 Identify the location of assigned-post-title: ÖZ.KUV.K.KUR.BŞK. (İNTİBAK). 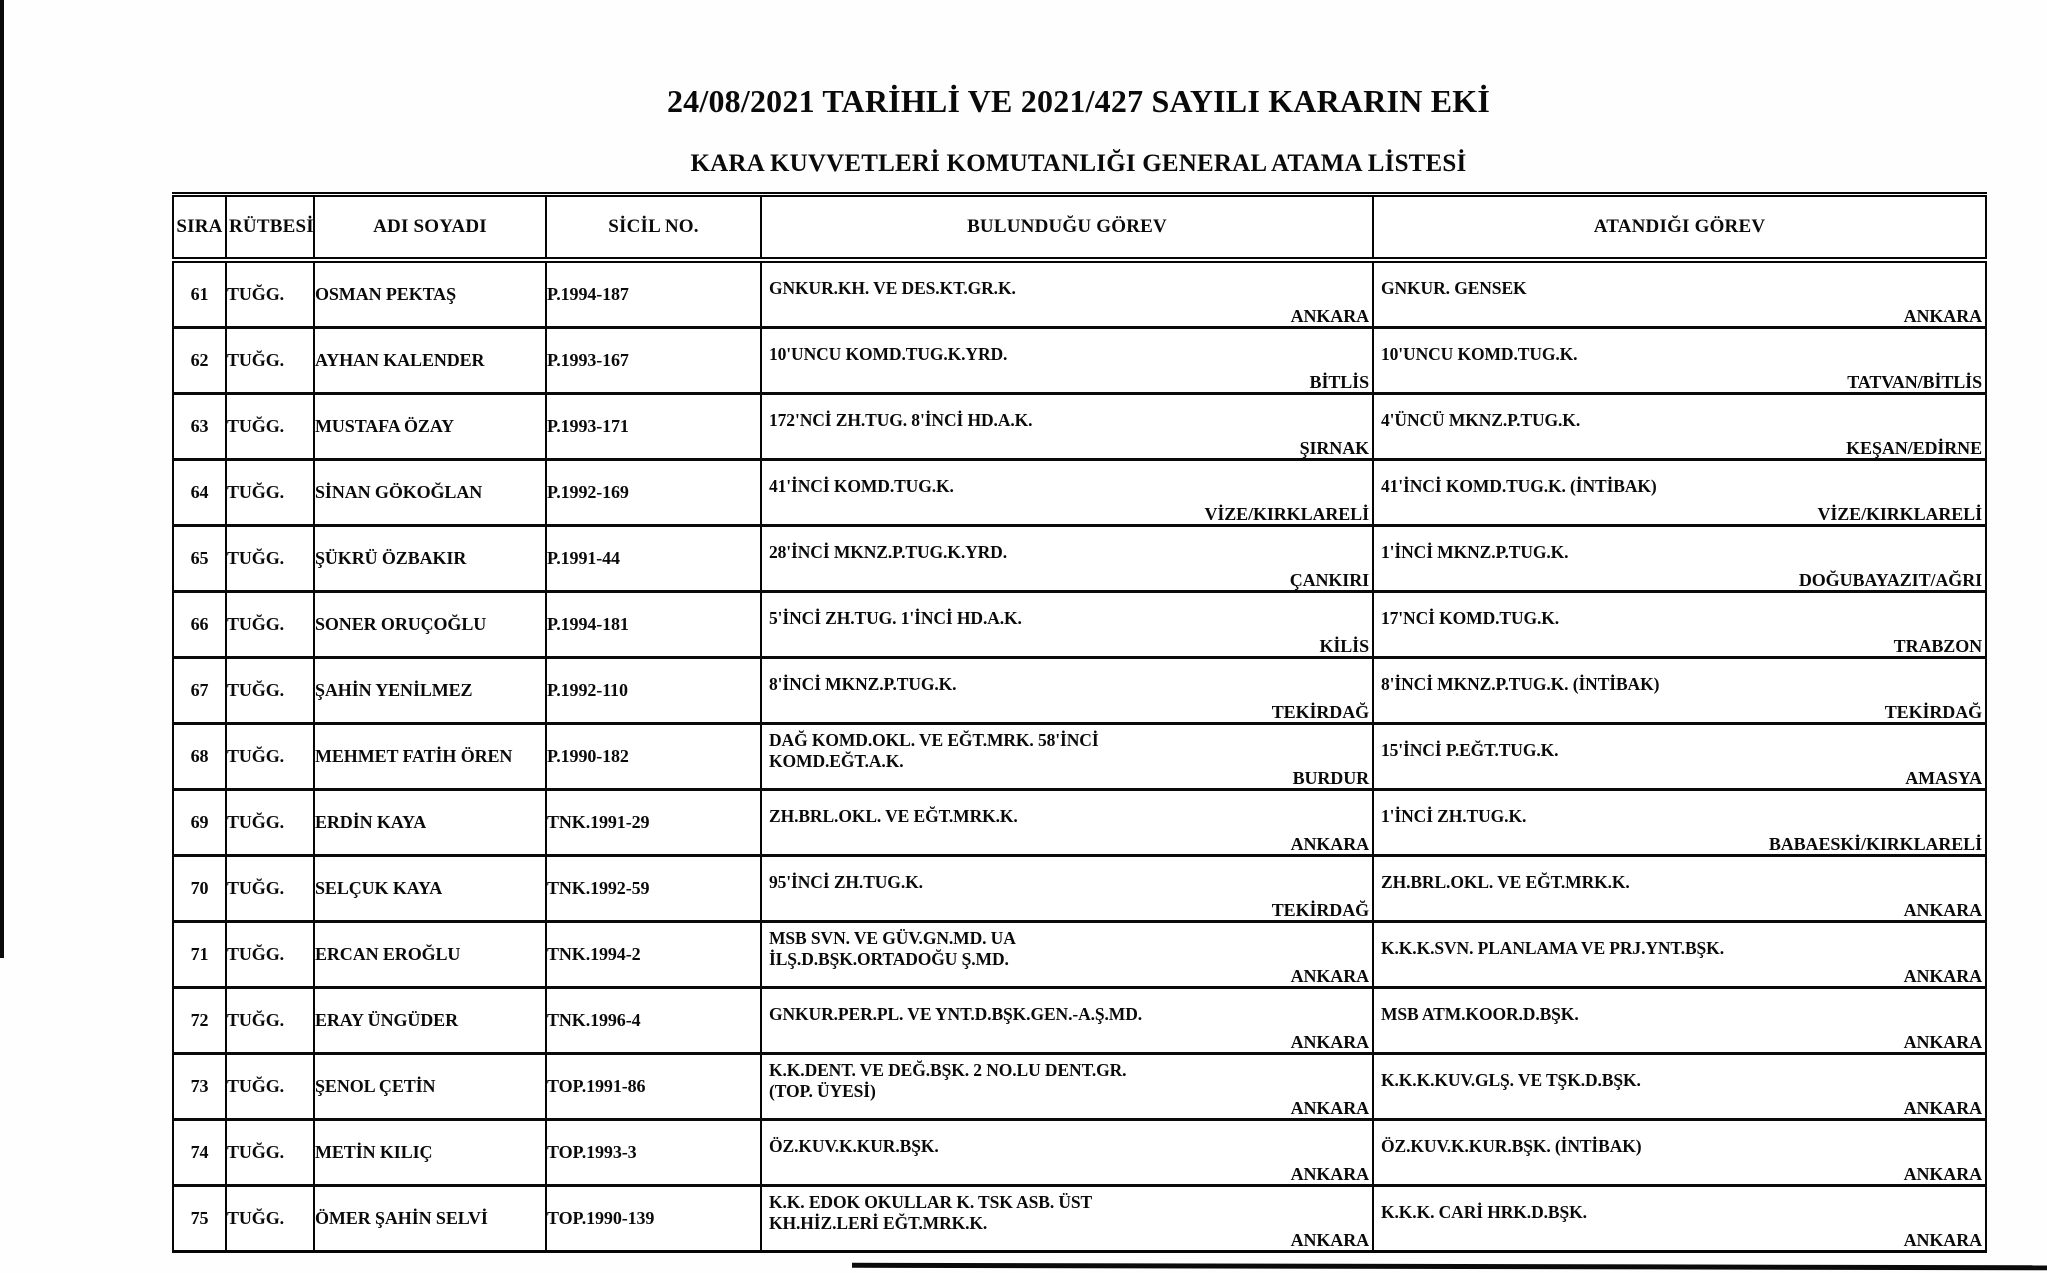
(1511, 1146).